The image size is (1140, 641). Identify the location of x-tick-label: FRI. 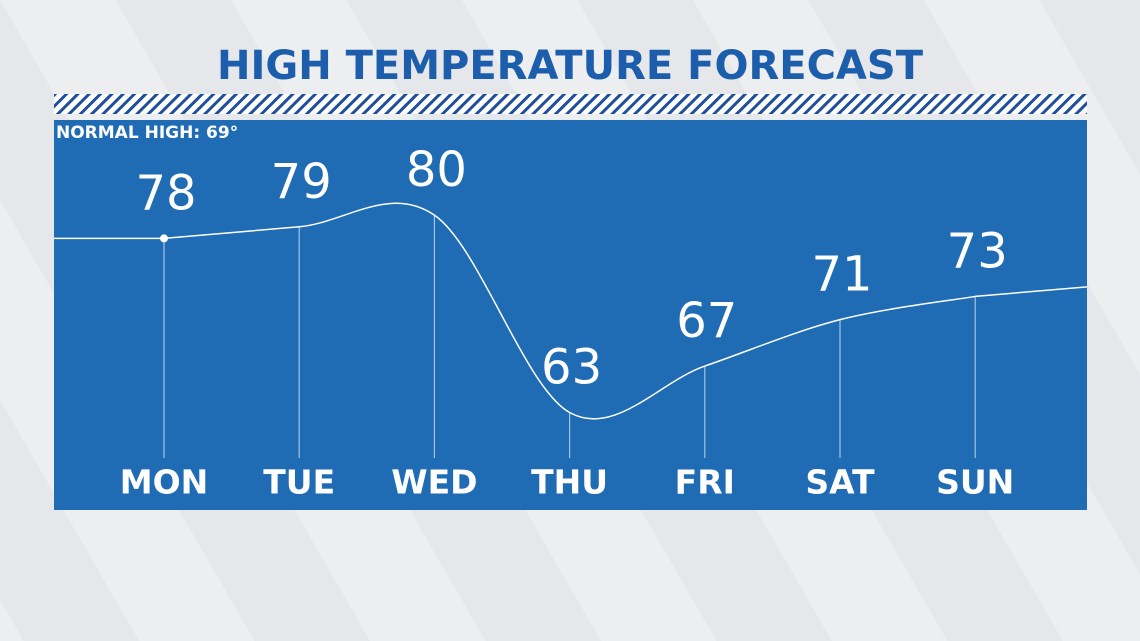
(705, 482).